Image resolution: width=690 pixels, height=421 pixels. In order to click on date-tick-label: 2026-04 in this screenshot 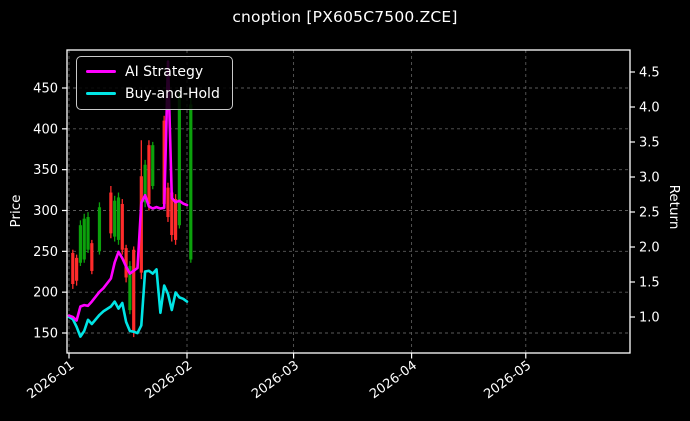, I will do `click(393, 380)`.